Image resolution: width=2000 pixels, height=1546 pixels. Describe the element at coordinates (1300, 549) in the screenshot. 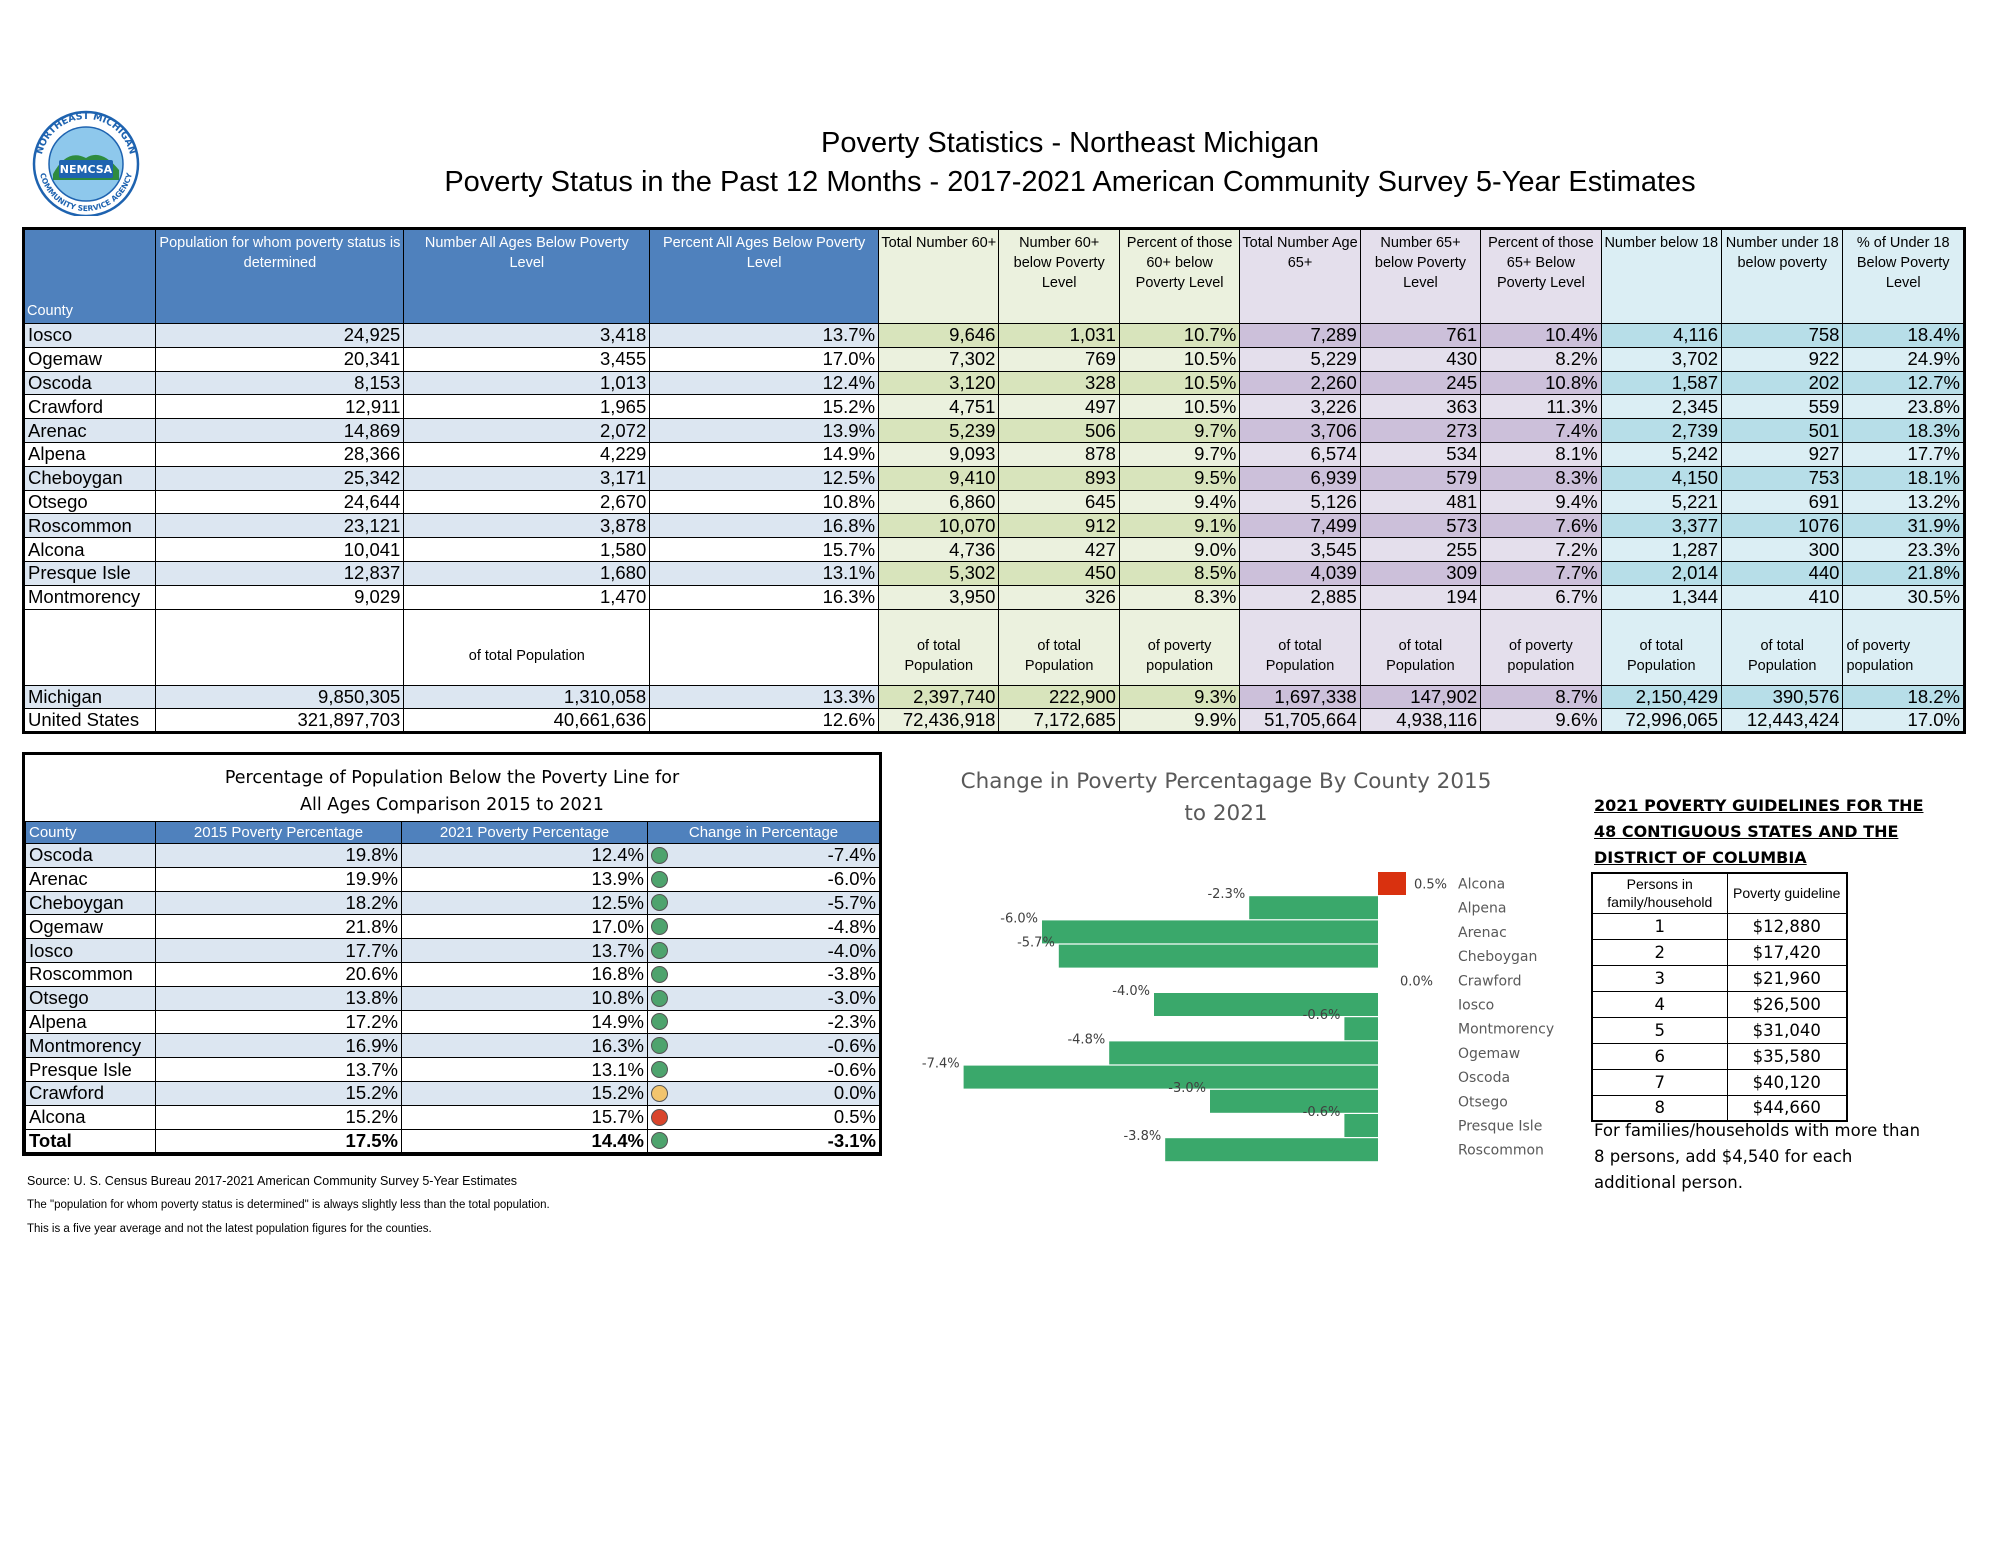

I see `value-cell: 3,545` at that location.